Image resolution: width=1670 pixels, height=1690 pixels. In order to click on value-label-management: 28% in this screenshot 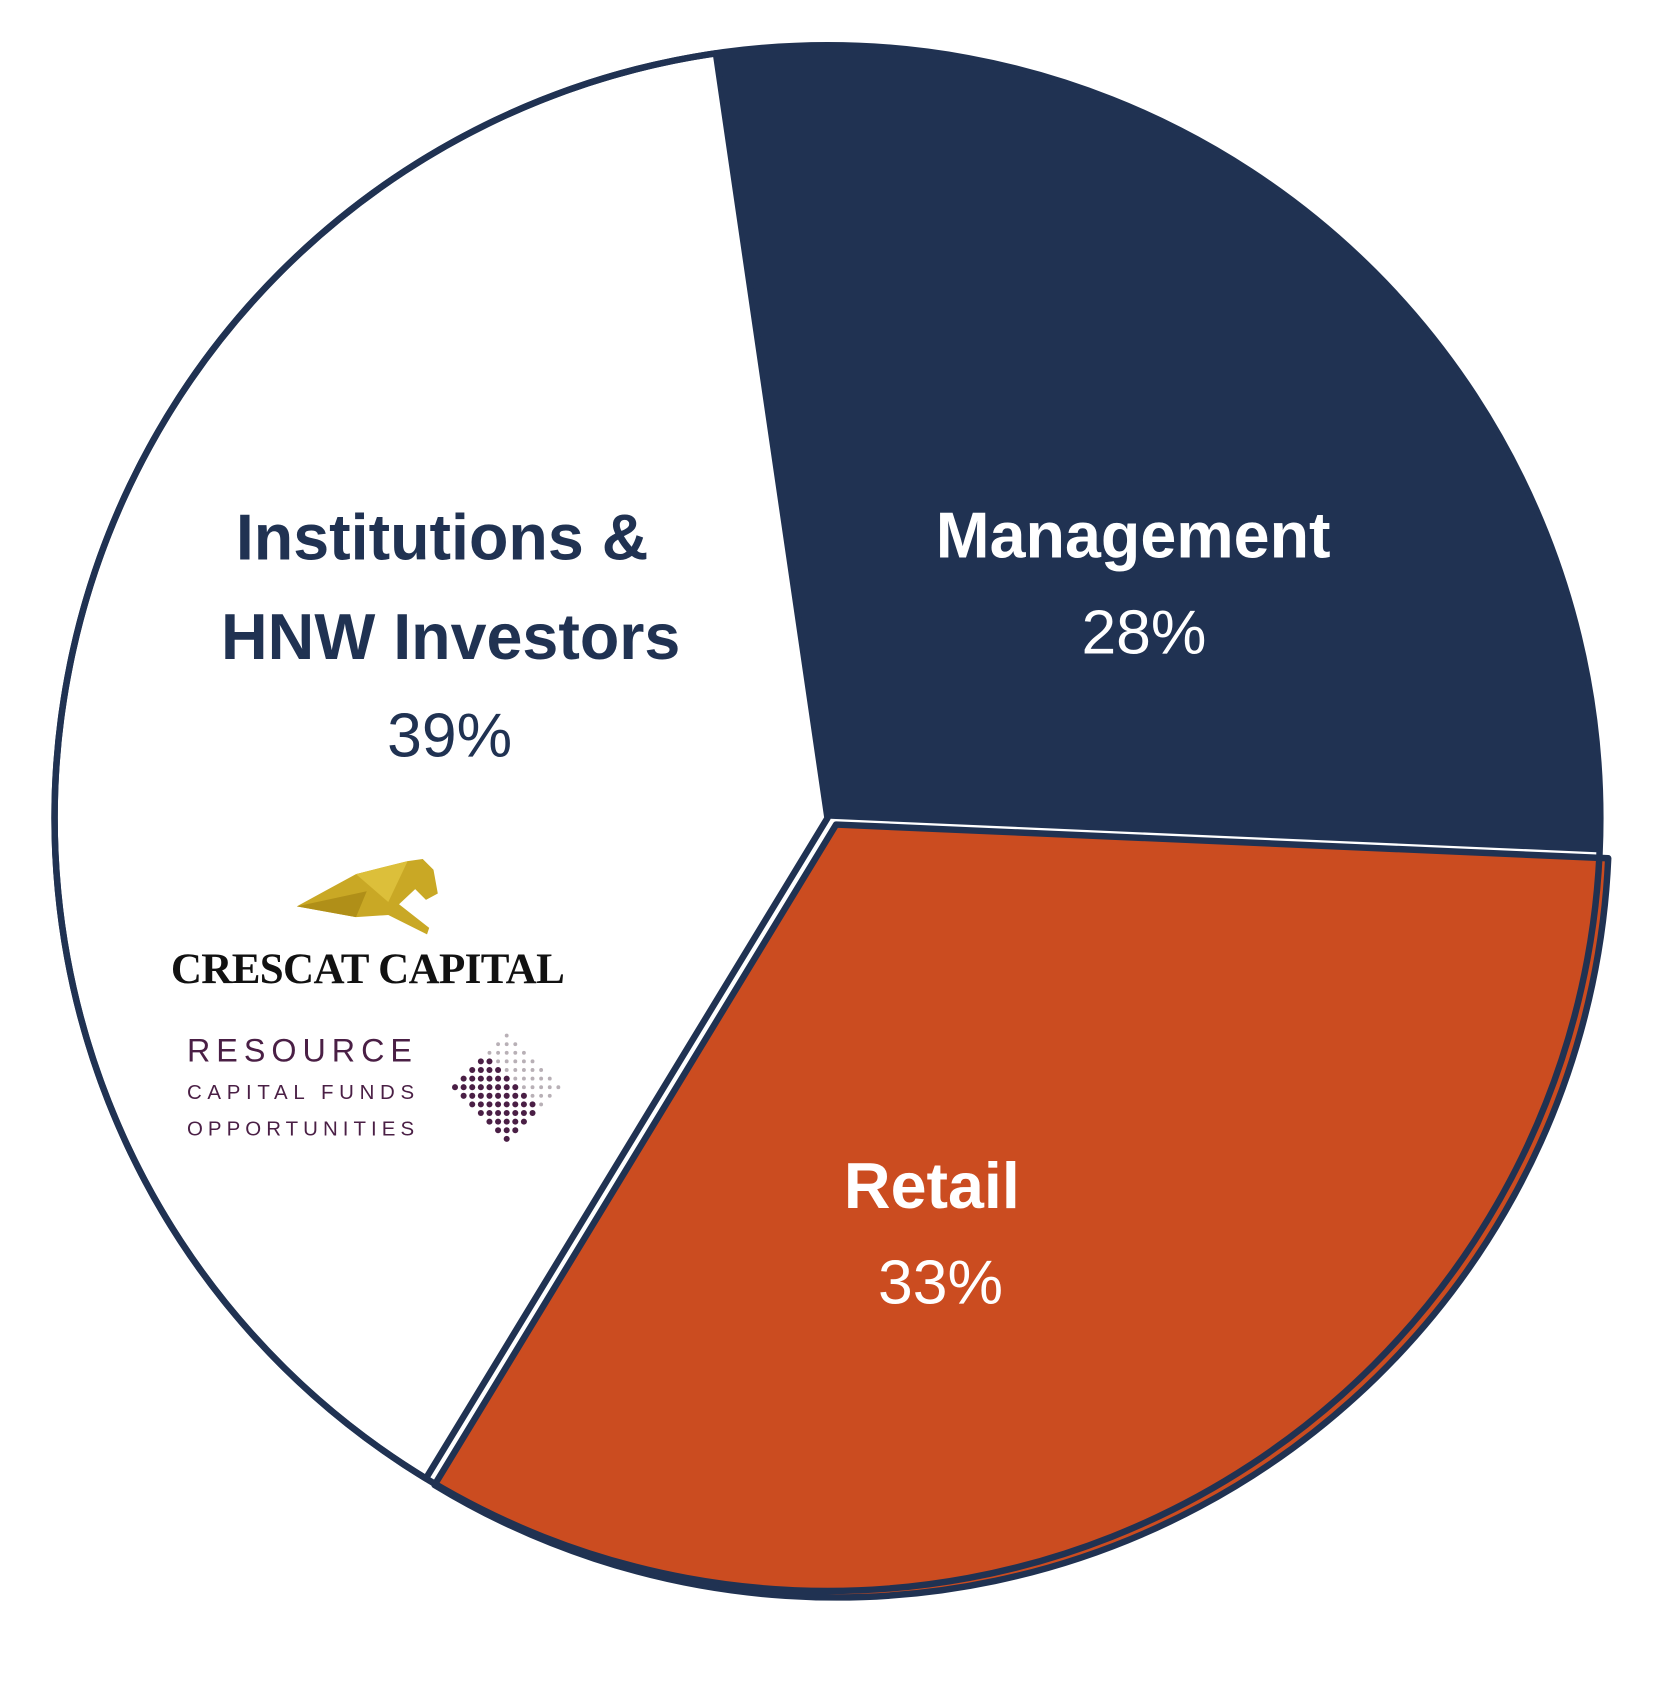, I will do `click(1143, 632)`.